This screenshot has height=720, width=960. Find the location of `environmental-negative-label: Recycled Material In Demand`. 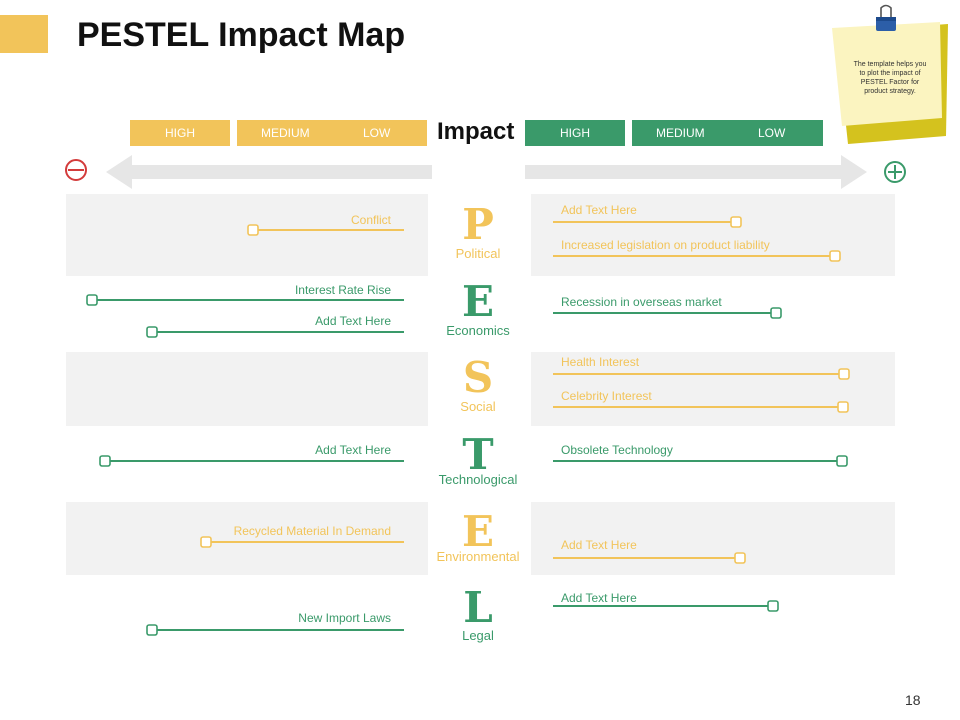

environmental-negative-label: Recycled Material In Demand is located at coordinates (312, 531).